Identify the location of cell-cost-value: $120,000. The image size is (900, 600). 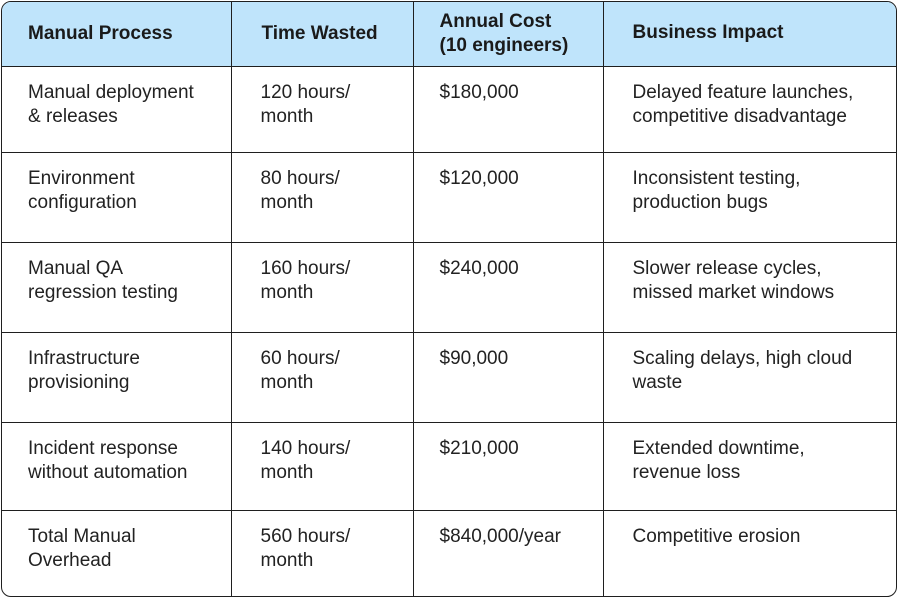
(479, 178).